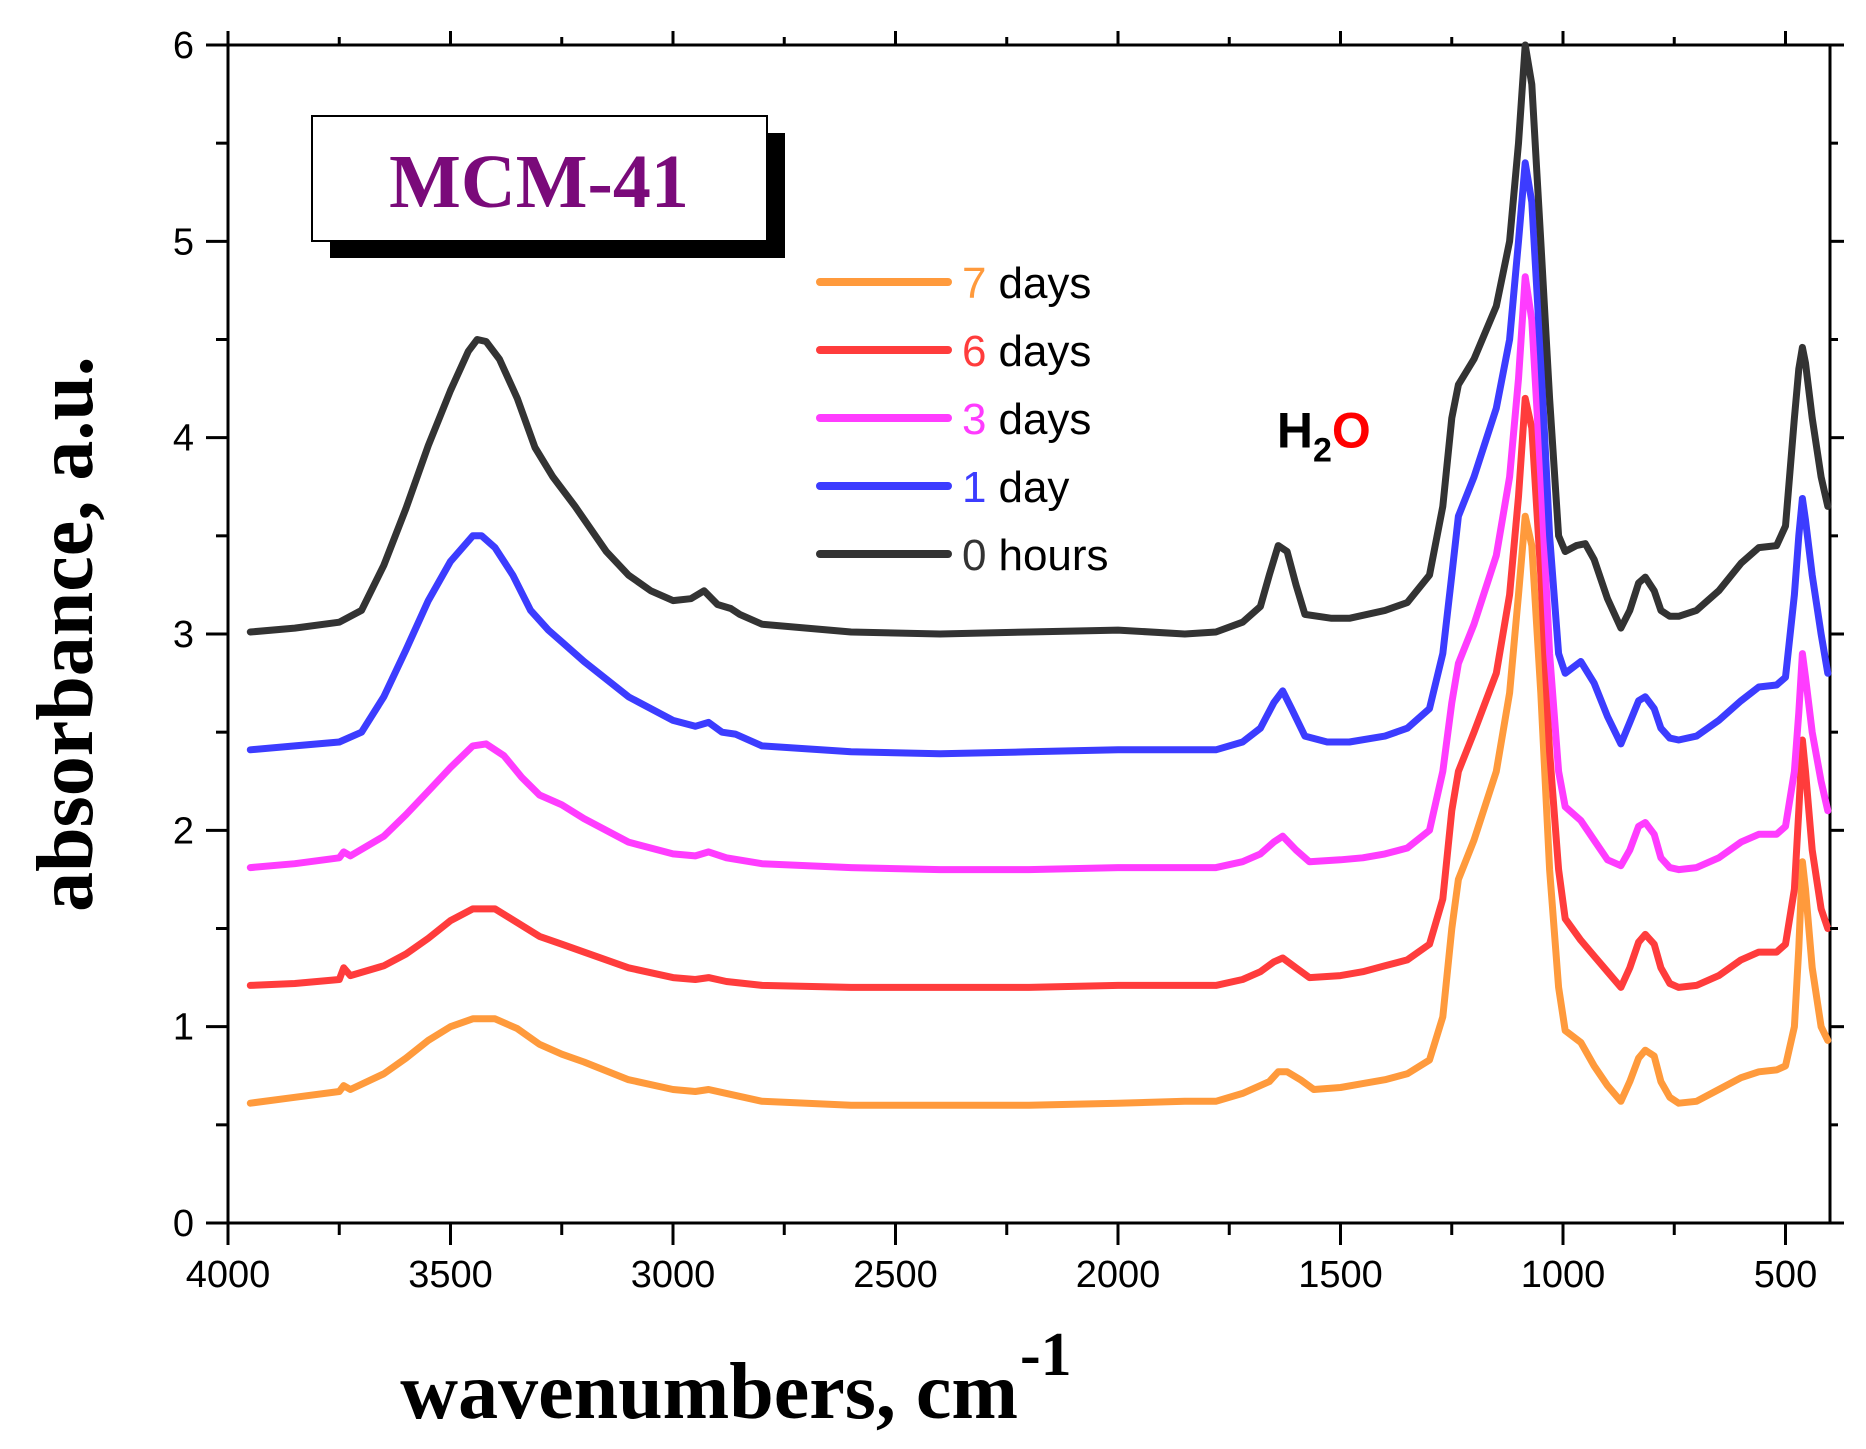 Image resolution: width=1866 pixels, height=1449 pixels. What do you see at coordinates (183, 1224) in the screenshot?
I see `y-tick-label: 0` at bounding box center [183, 1224].